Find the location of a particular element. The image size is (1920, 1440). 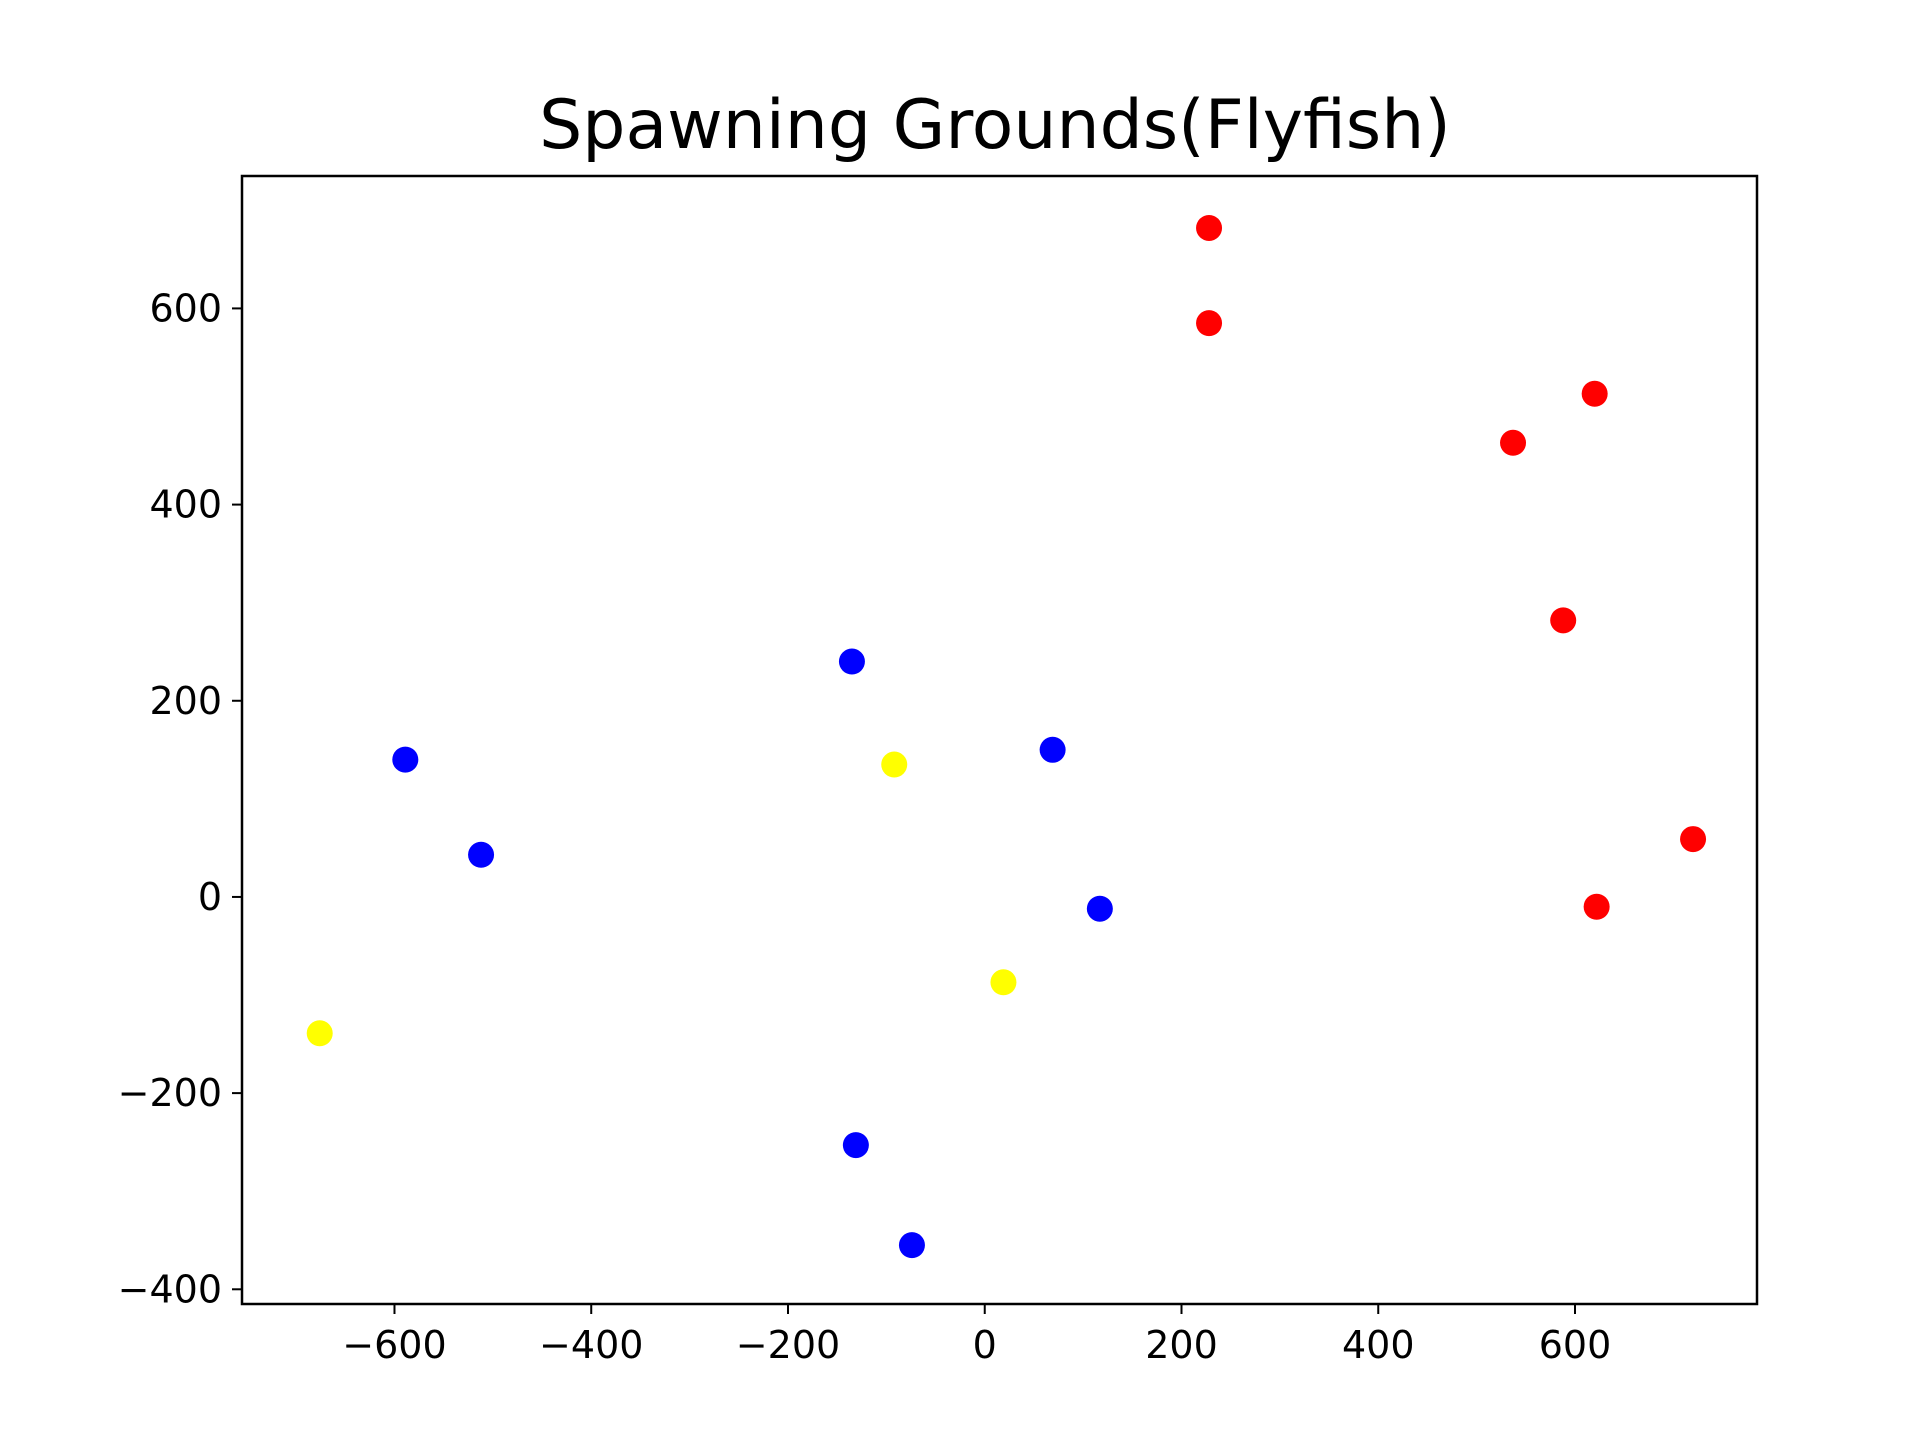

x-tick-label: −200 is located at coordinates (788, 1345).